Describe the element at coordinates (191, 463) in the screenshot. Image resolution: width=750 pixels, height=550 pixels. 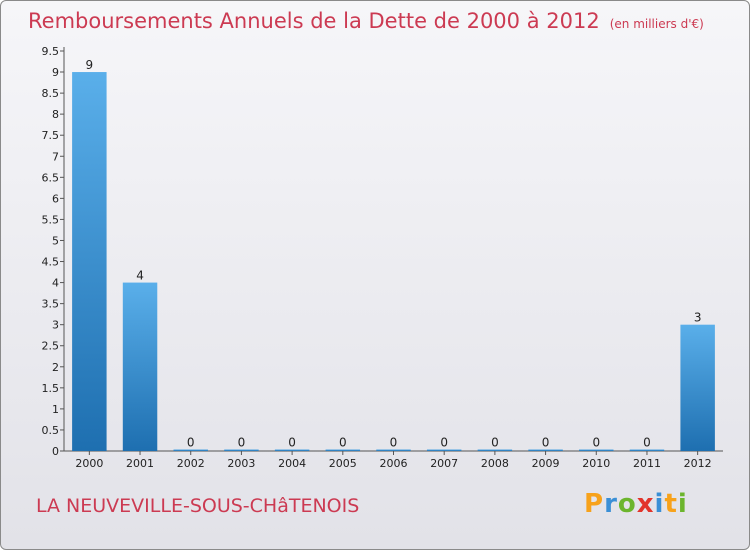
I see `x-tick-label: 2002` at that location.